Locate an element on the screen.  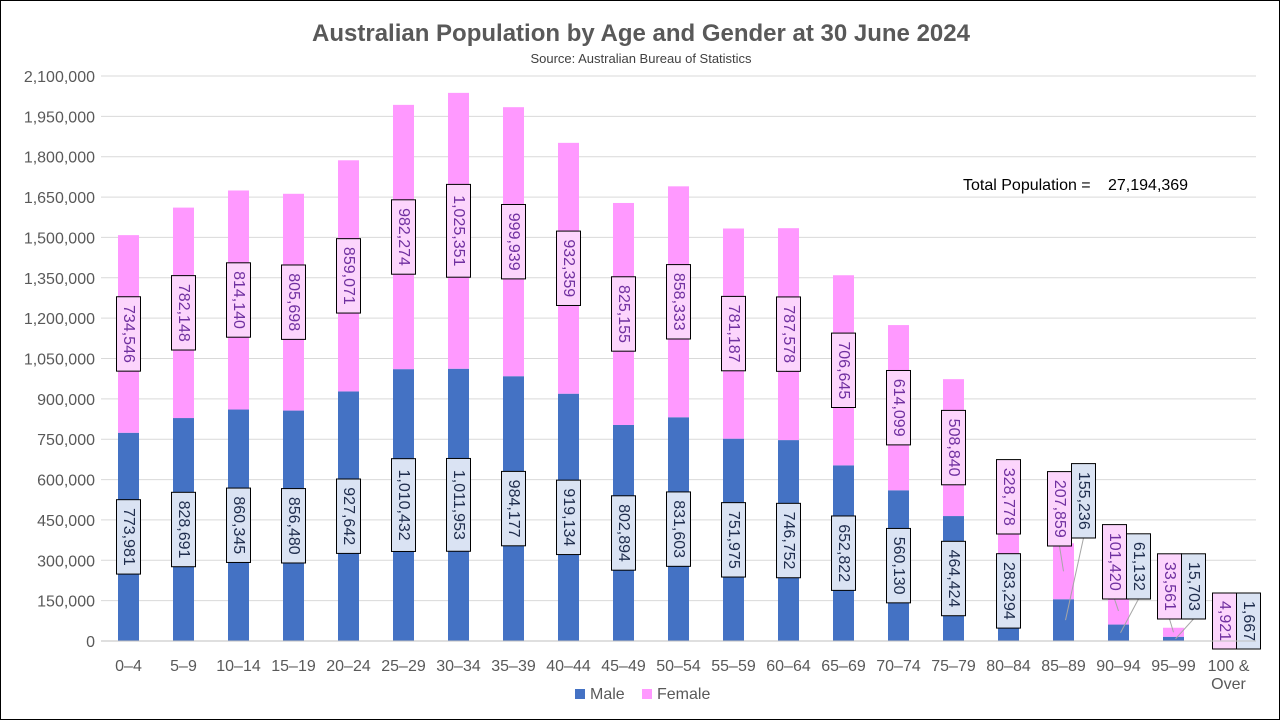
total-population-label: Total Population = is located at coordinates (1027, 185).